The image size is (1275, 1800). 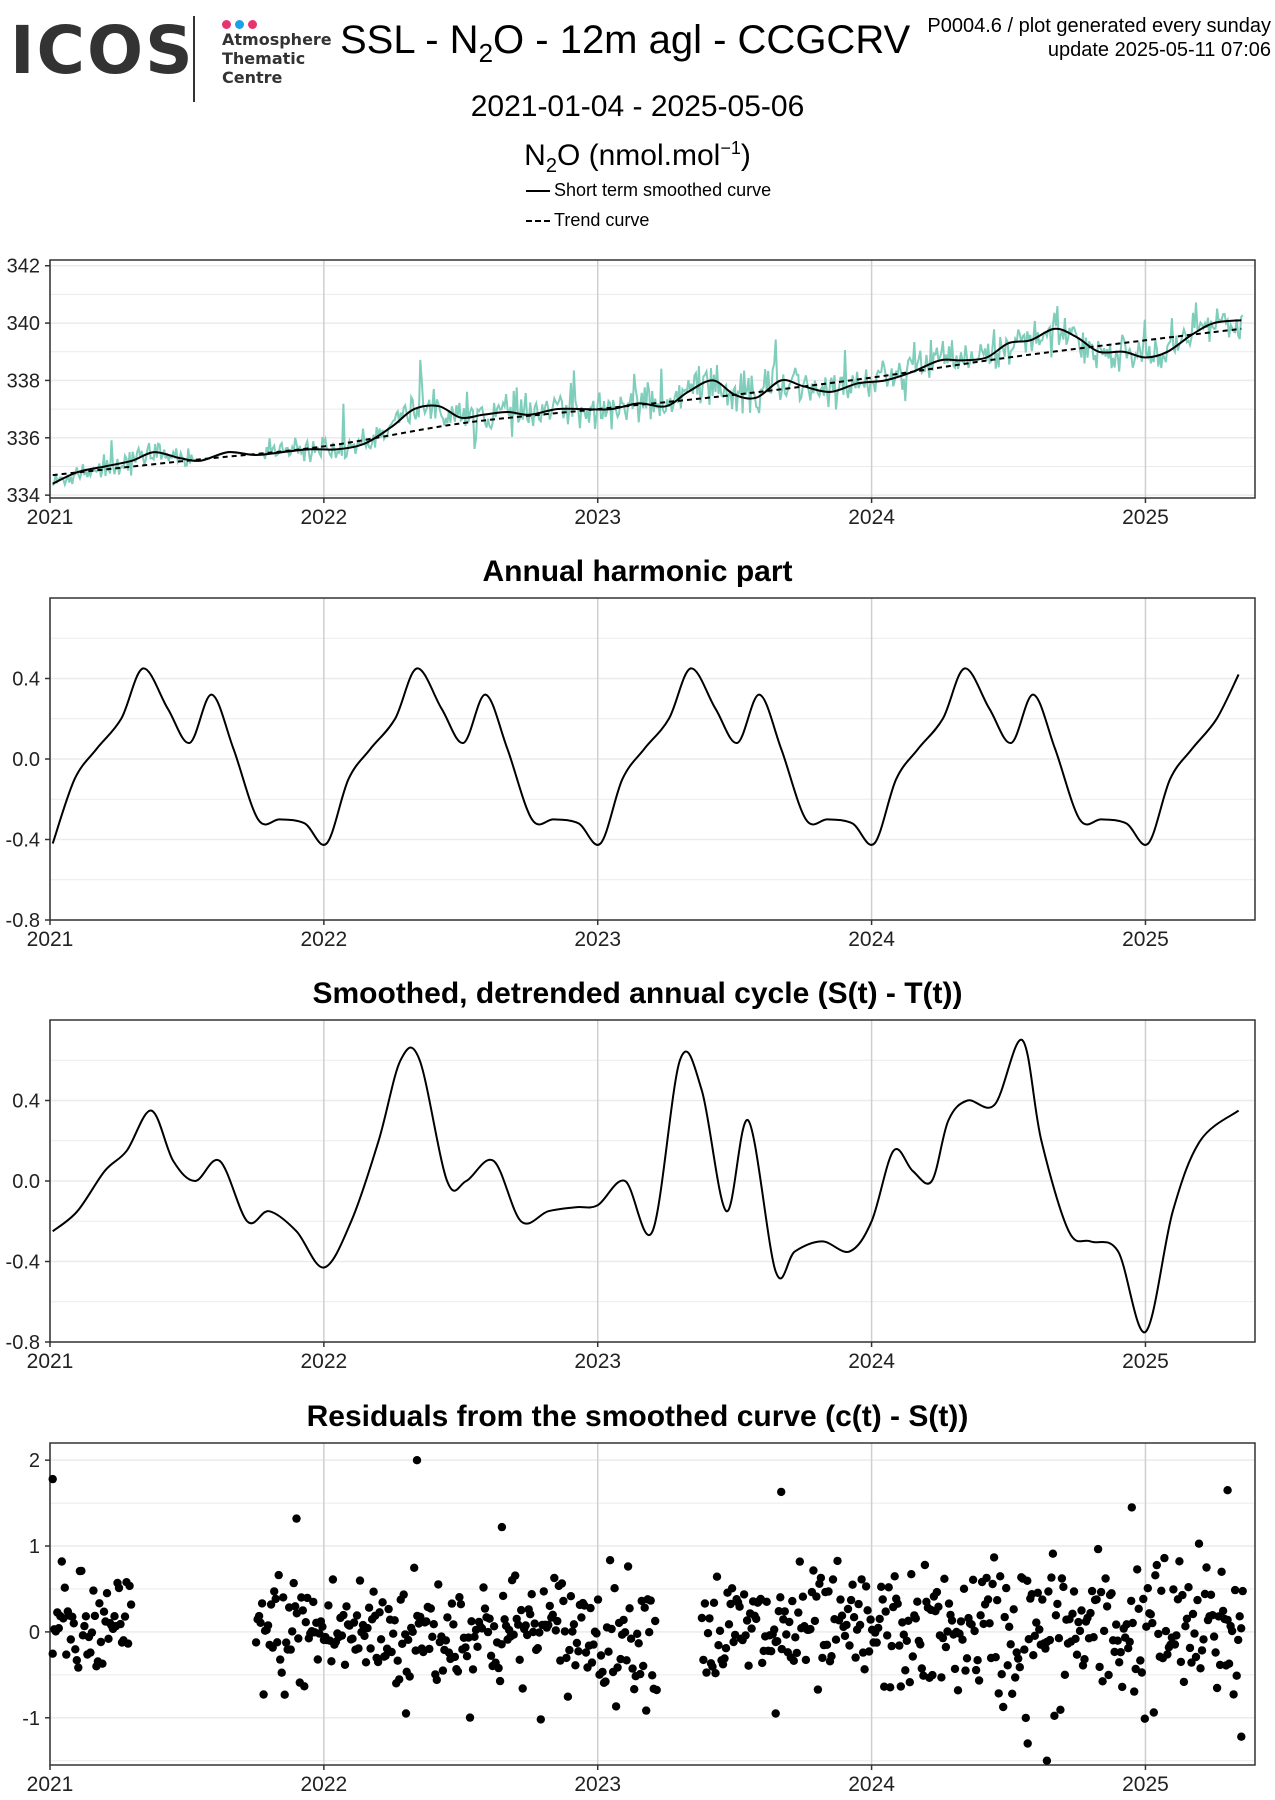 What do you see at coordinates (23, 381) in the screenshot?
I see `y-tick-label: 338` at bounding box center [23, 381].